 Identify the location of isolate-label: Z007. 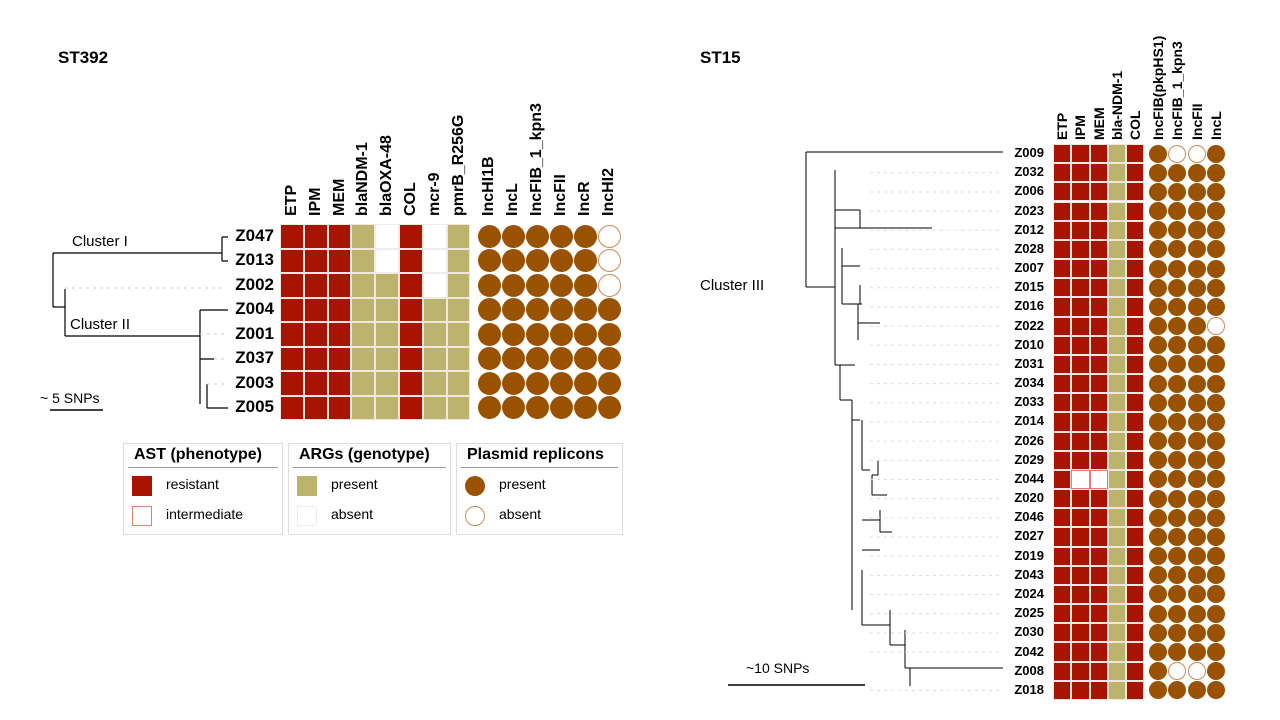
(1029, 268).